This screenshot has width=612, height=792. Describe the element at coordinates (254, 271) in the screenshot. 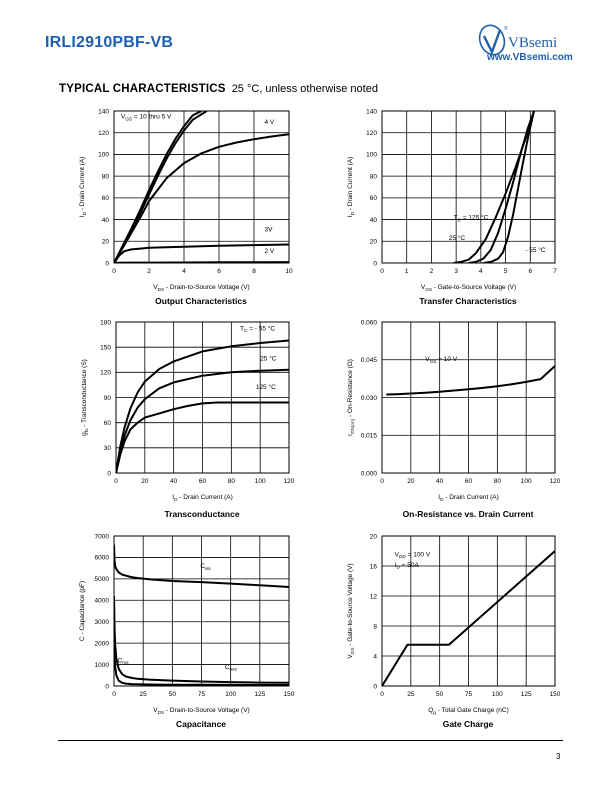

I see `x-tick-label: 8` at that location.